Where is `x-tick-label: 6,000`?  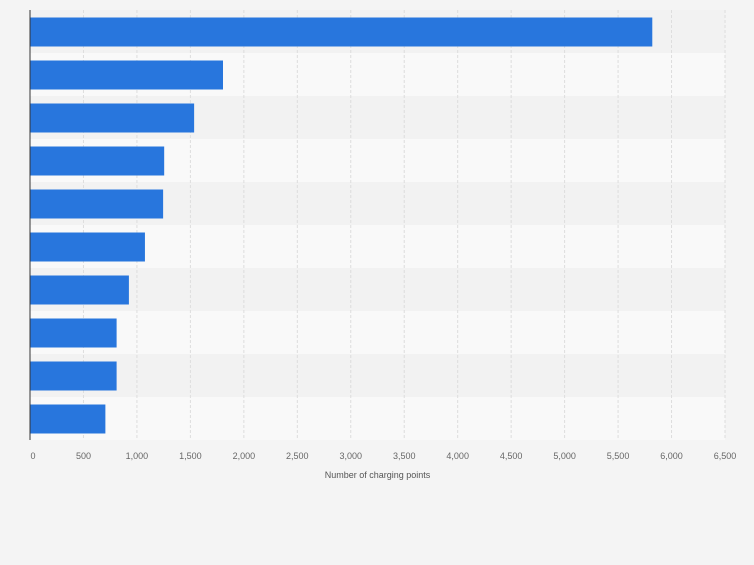 x-tick-label: 6,000 is located at coordinates (671, 456).